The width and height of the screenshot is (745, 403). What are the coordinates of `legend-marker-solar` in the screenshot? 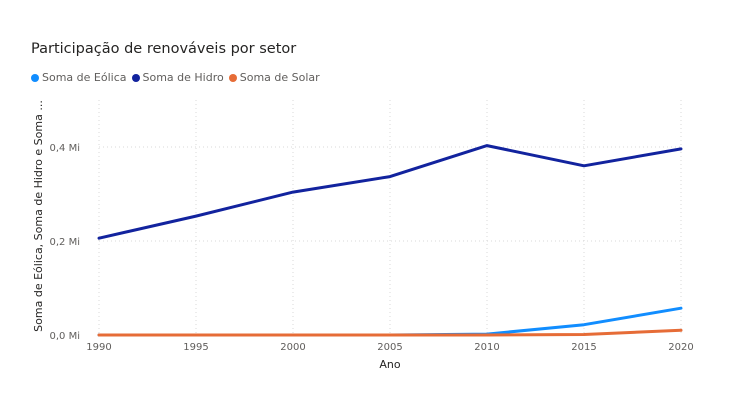 It's located at (232, 77).